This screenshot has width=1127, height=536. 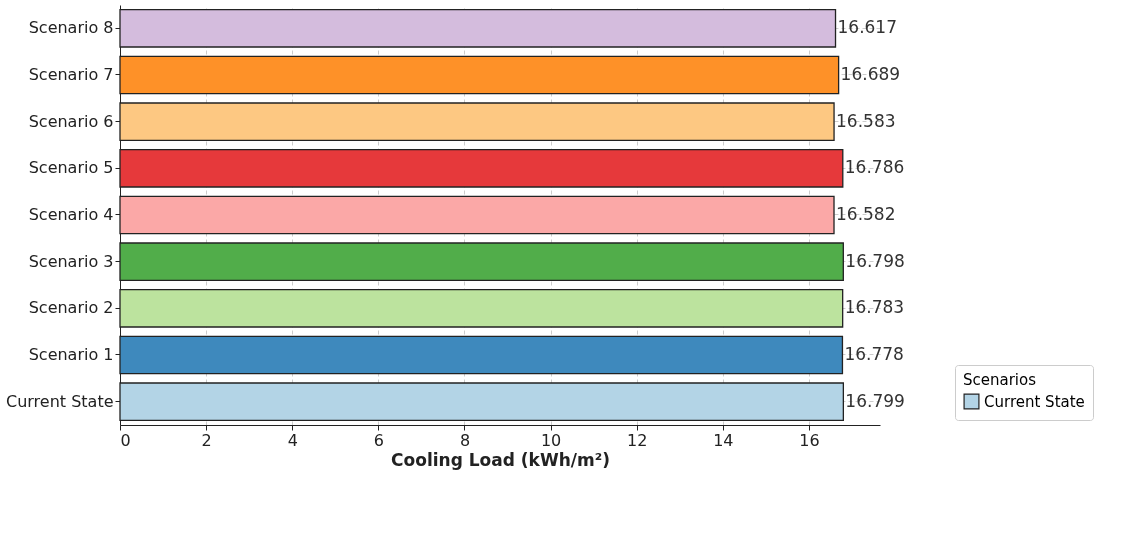 I want to click on data-label: 16.786, so click(x=874, y=167).